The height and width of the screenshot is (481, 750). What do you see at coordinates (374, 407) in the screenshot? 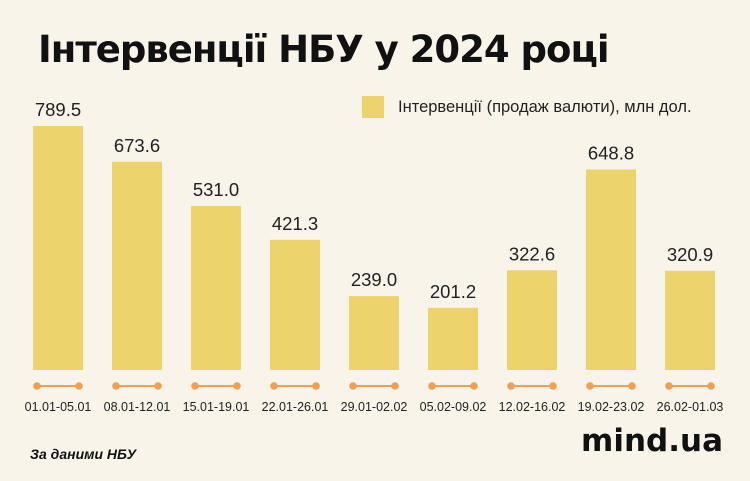
I see `x-tick-label: 29.01-02.02` at bounding box center [374, 407].